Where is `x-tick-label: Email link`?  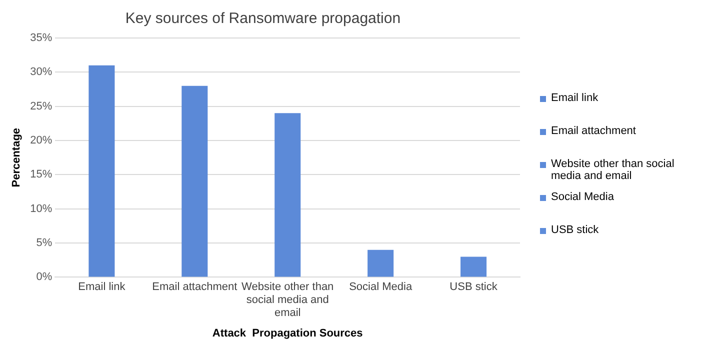 x-tick-label: Email link is located at coordinates (102, 286).